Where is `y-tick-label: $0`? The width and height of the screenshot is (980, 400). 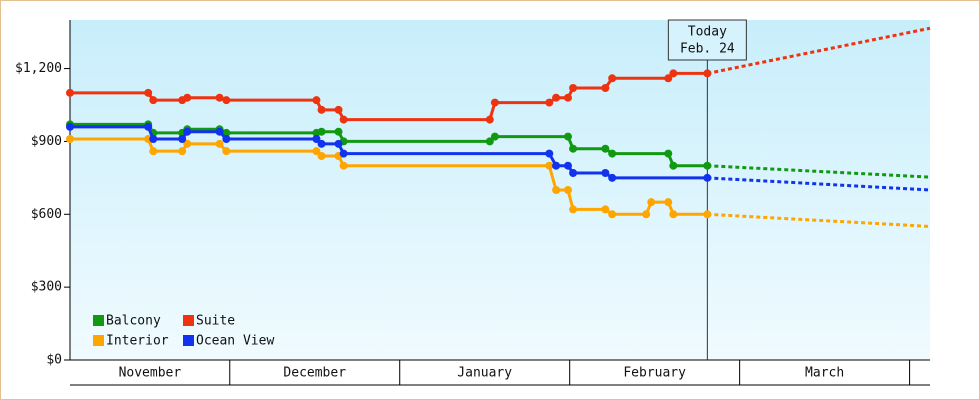
y-tick-label: $0 is located at coordinates (54, 360).